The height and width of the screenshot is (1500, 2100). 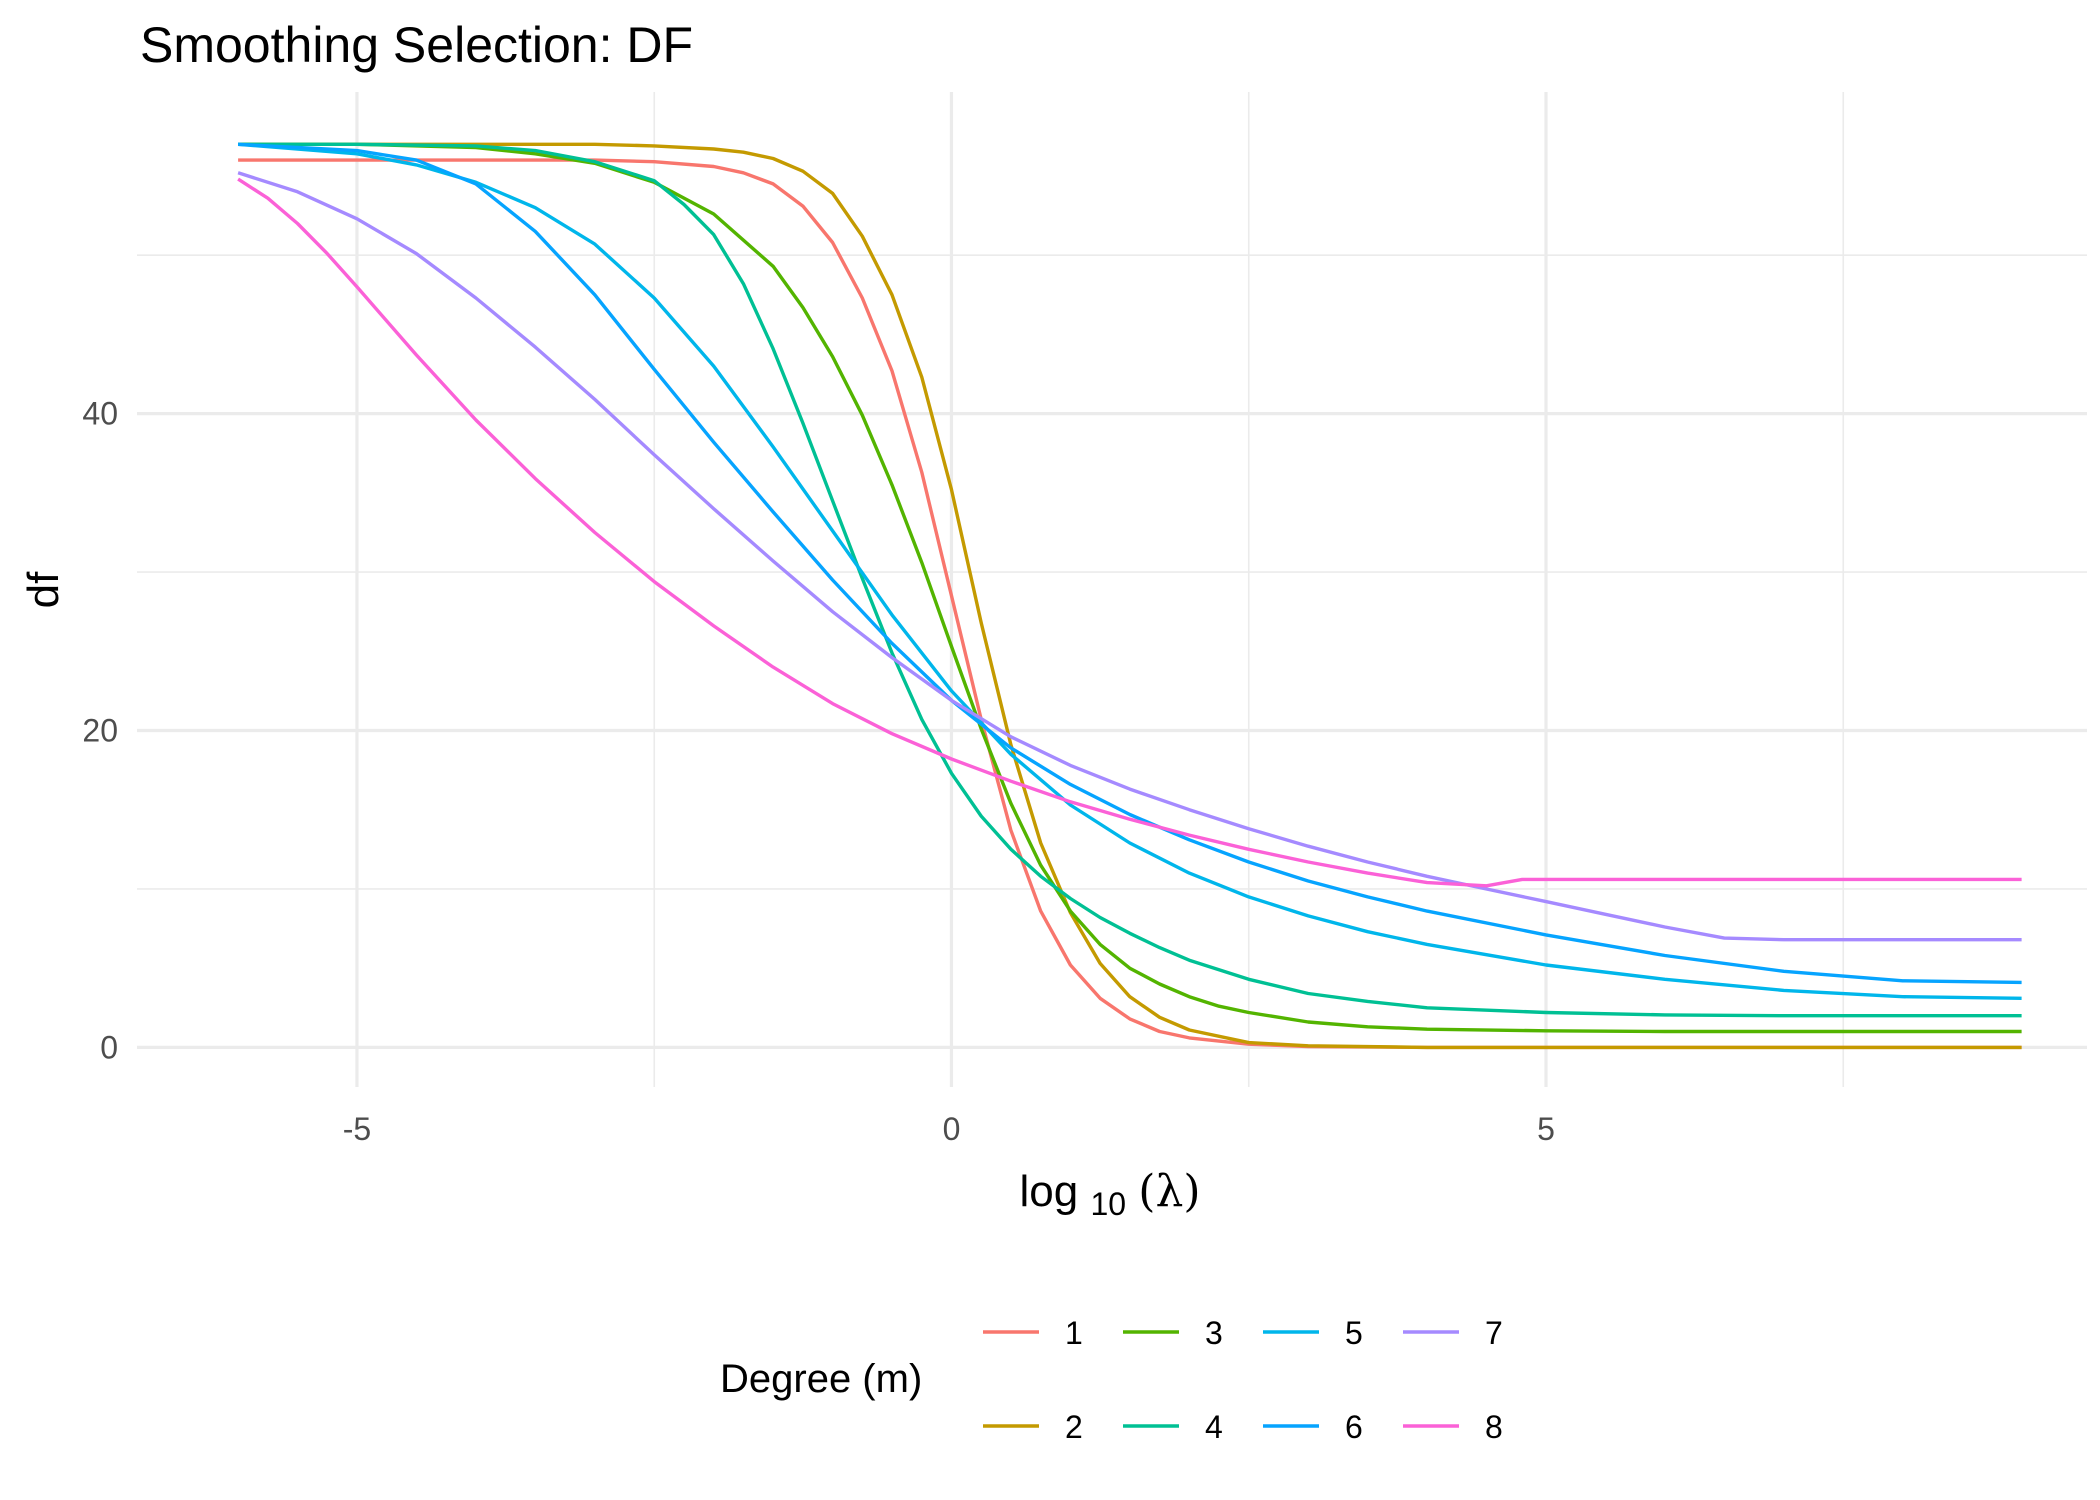 What do you see at coordinates (109, 1047) in the screenshot?
I see `y-tick-label: 0` at bounding box center [109, 1047].